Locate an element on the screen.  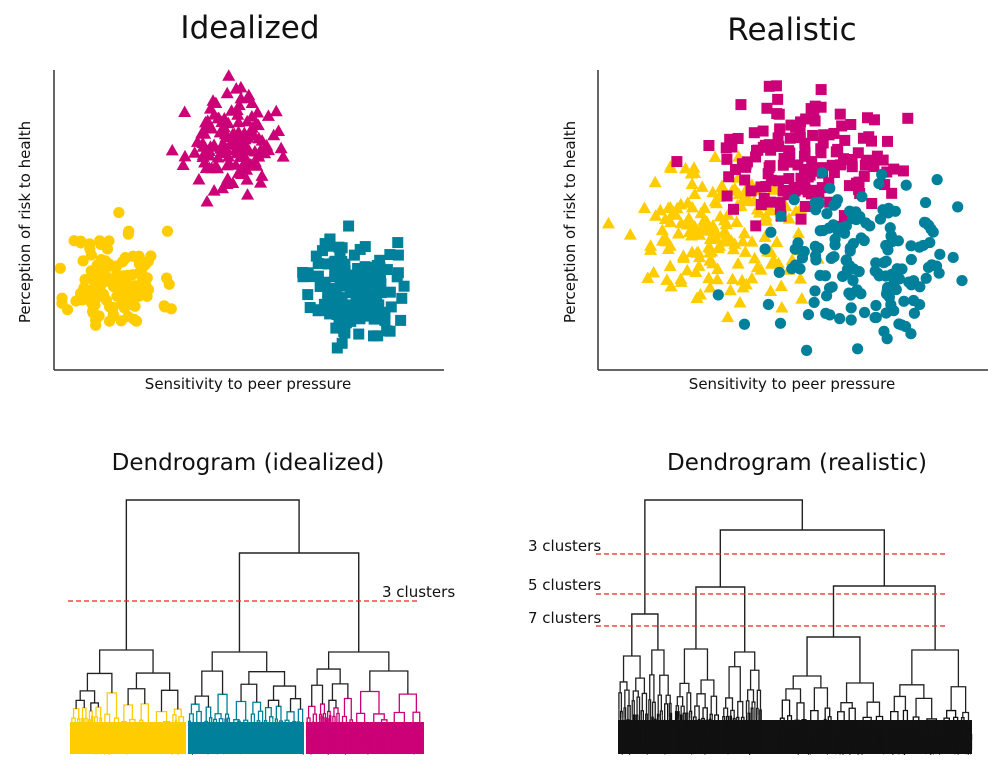
realistic-cut-label-3: 3 clusters is located at coordinates (564, 546).